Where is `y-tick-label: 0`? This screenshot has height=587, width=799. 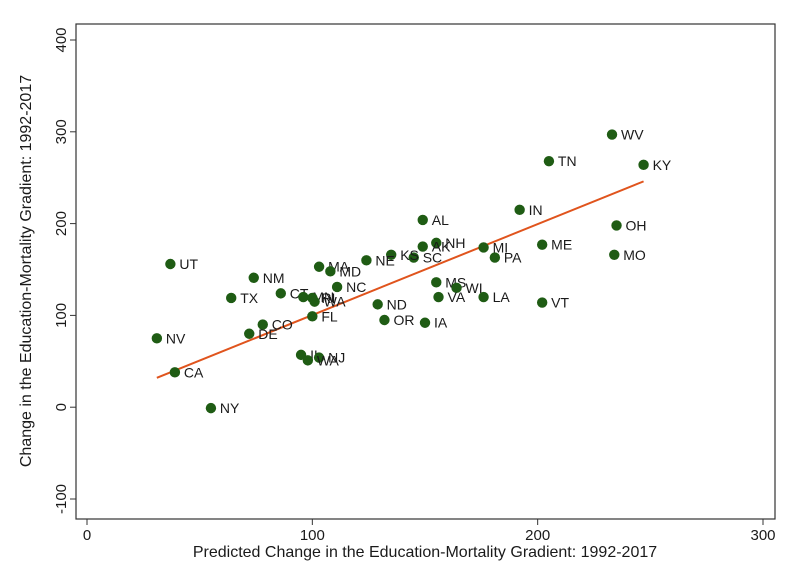
y-tick-label: 0 is located at coordinates (61, 407).